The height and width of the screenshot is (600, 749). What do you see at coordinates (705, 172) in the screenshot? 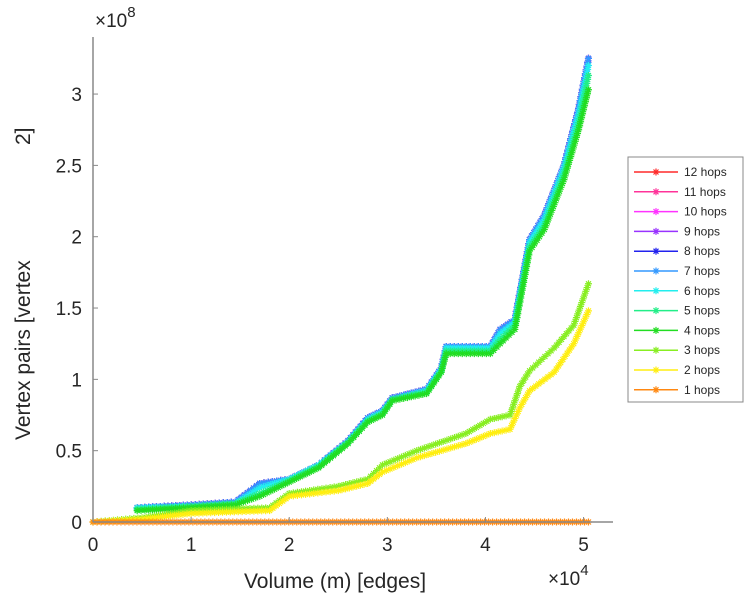
I see `legend-label: 12 hops` at bounding box center [705, 172].